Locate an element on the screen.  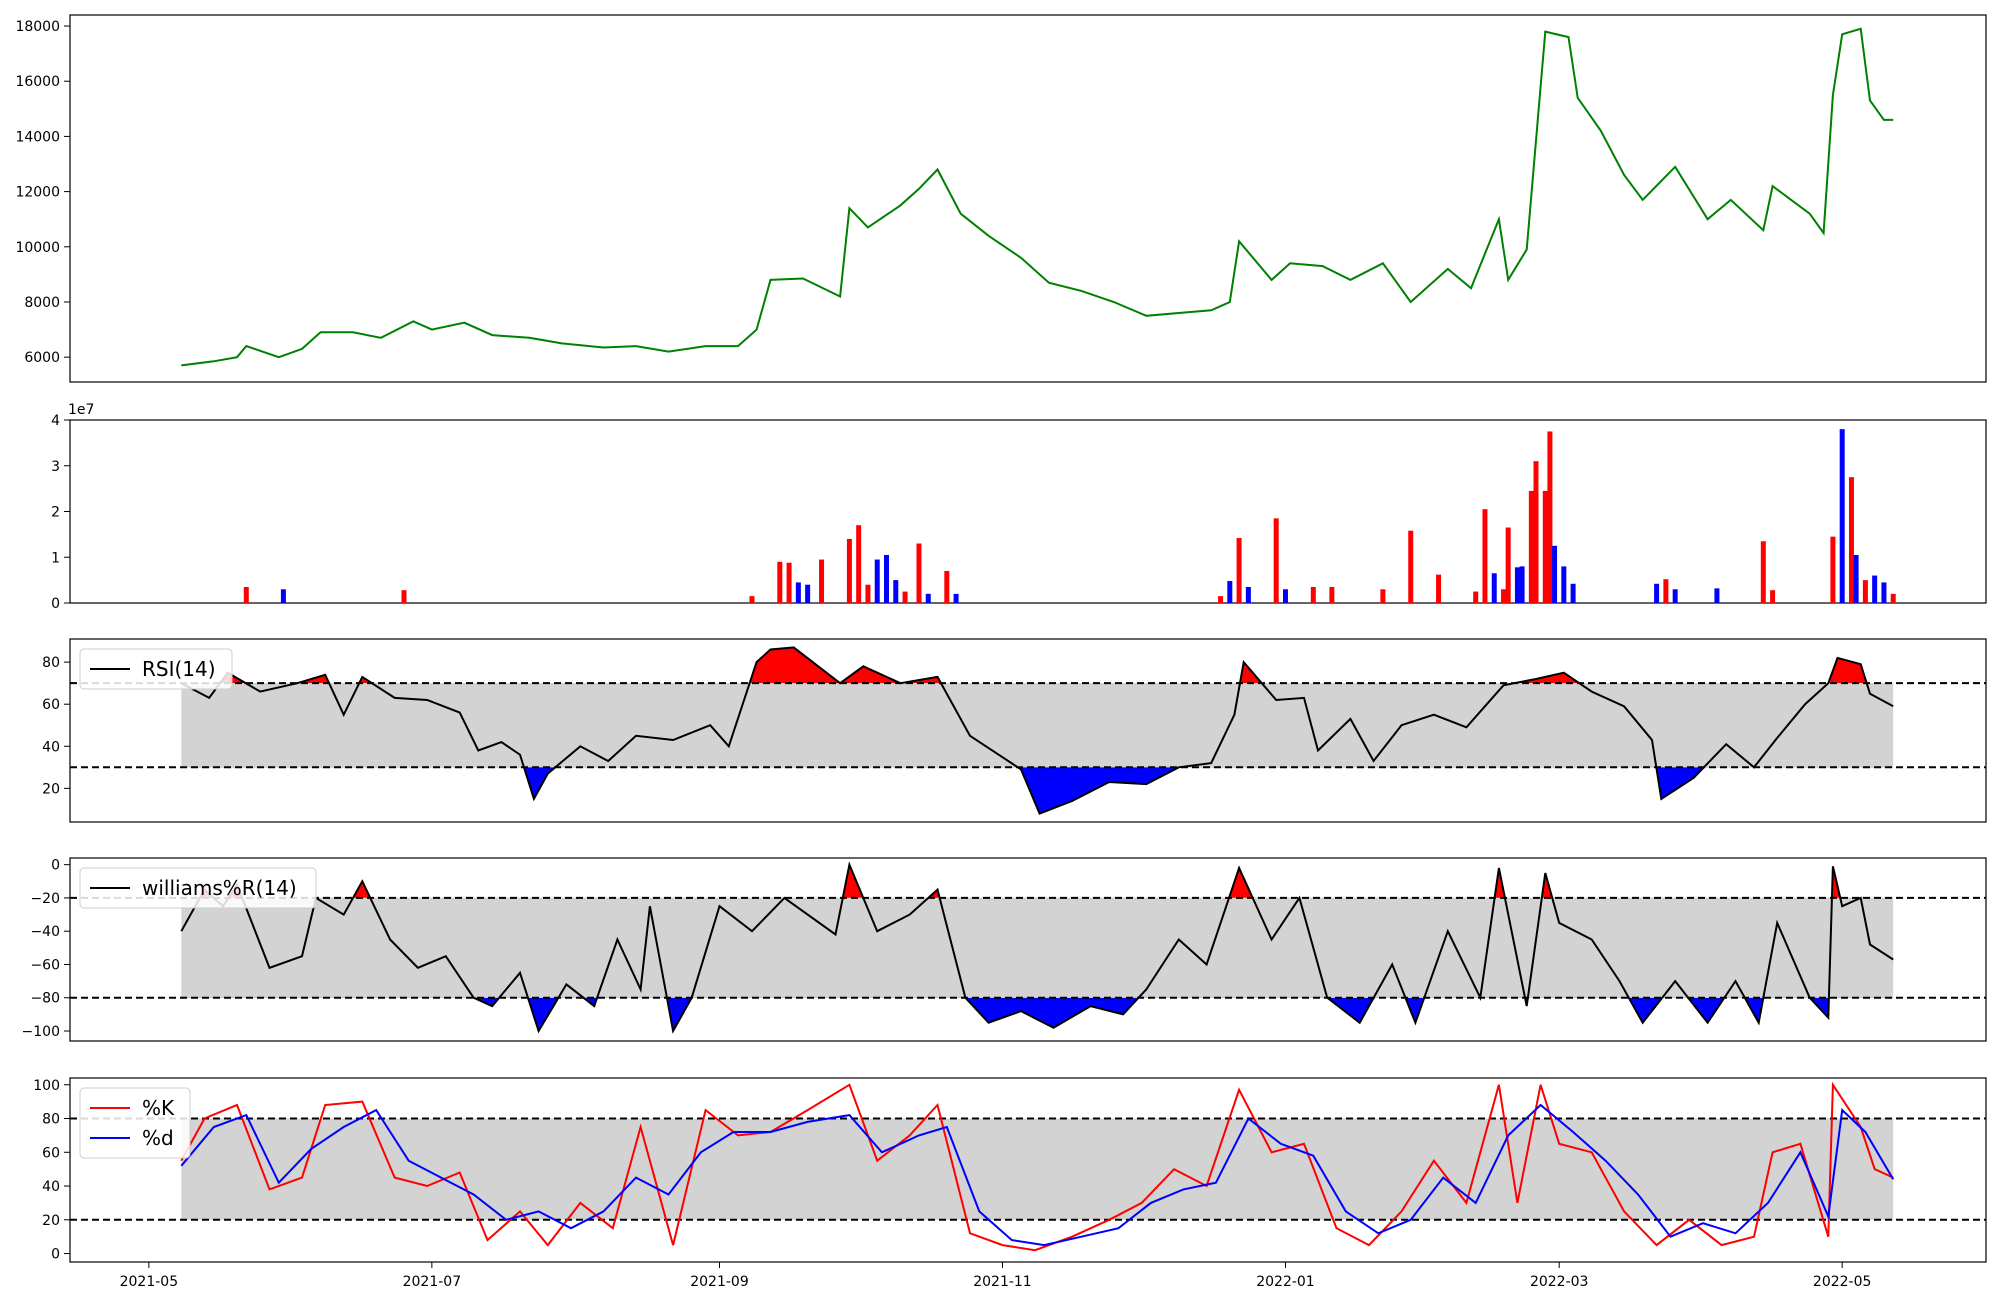
price-ytick-label: 16000 is located at coordinates (37, 82).